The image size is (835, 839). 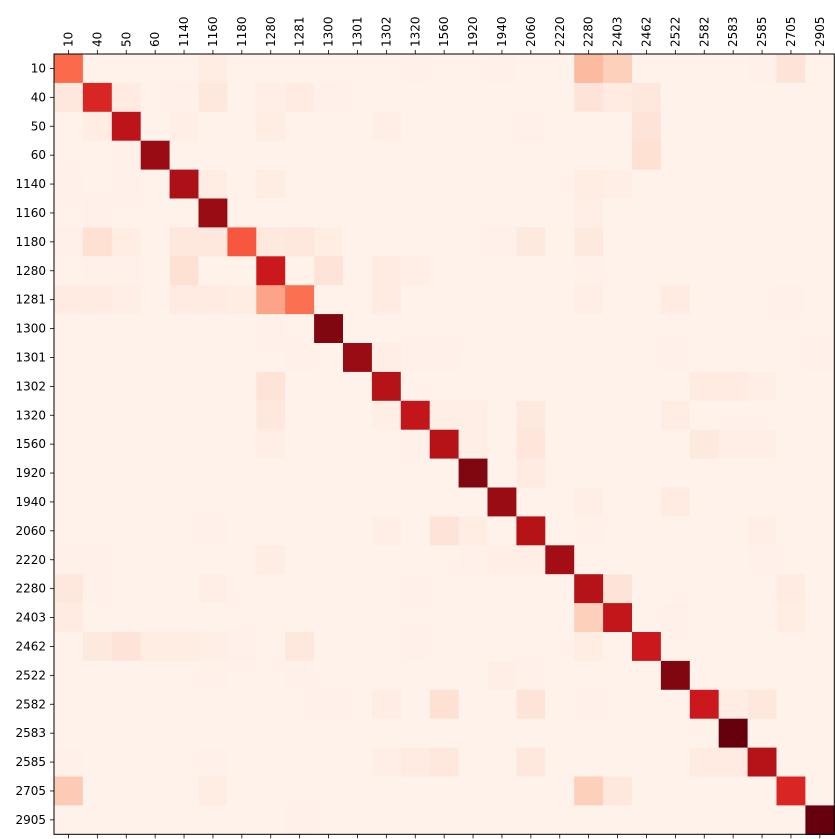 What do you see at coordinates (502, 329) in the screenshot?
I see `heatmap-cell-1300-1940` at bounding box center [502, 329].